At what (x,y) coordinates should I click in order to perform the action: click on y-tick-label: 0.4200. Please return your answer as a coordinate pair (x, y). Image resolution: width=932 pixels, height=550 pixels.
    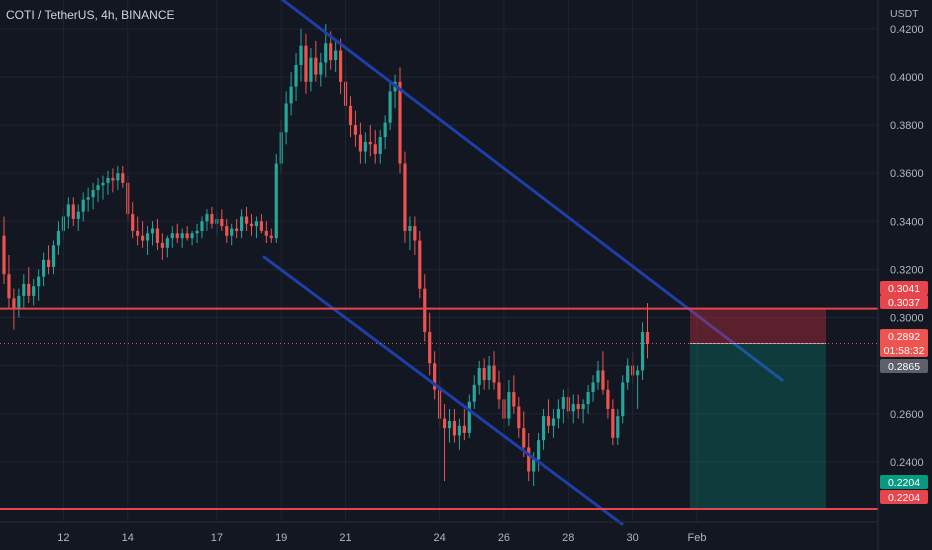
    Looking at the image, I should click on (907, 30).